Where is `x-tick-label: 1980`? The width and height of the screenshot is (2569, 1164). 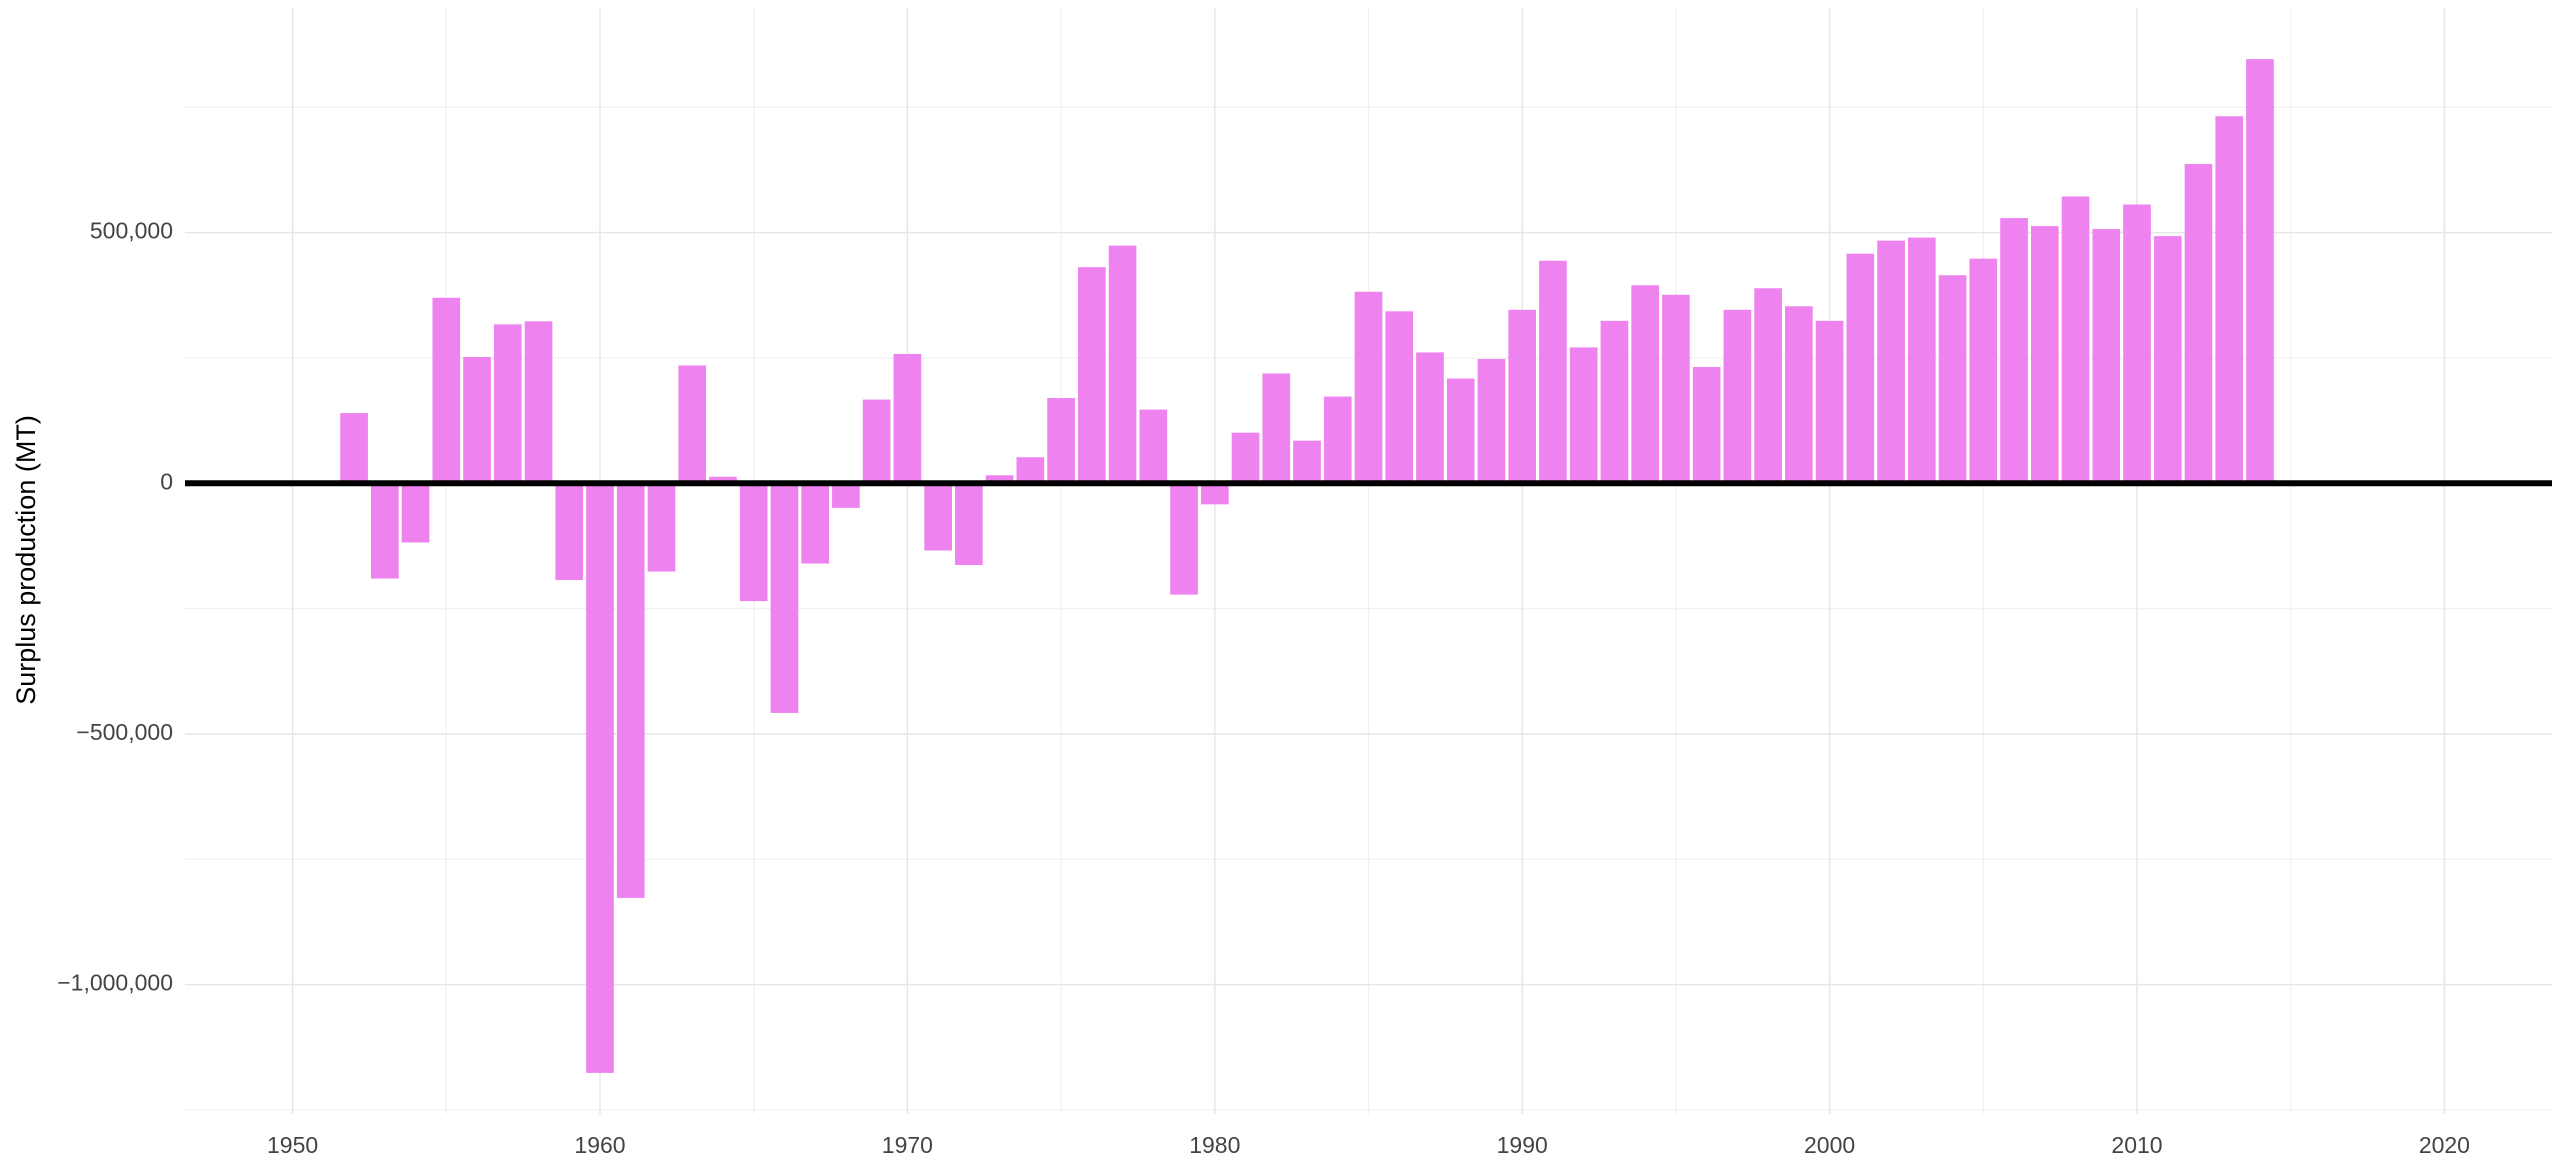 x-tick-label: 1980 is located at coordinates (1214, 1145).